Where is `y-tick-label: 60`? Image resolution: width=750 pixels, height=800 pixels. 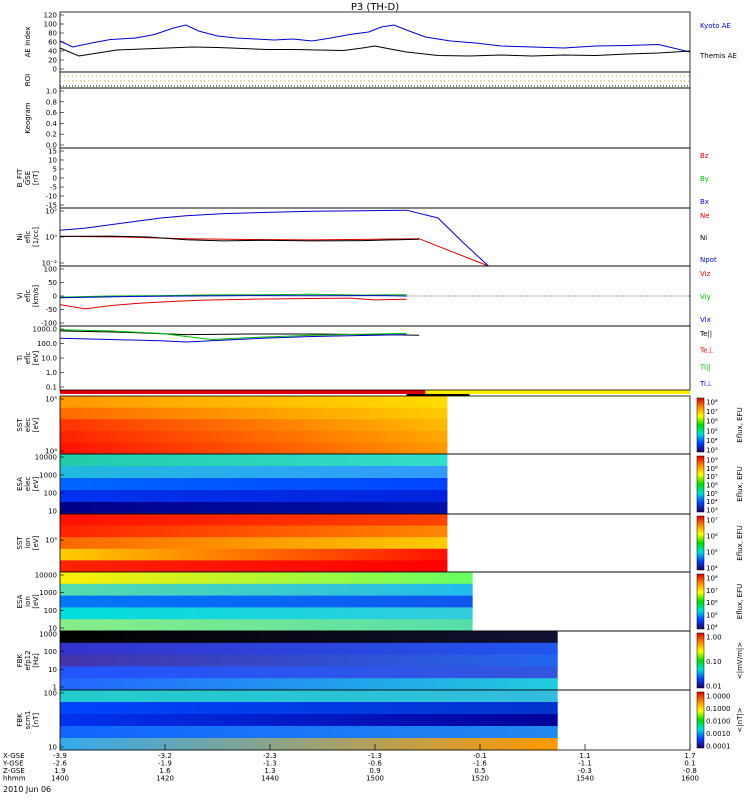
y-tick-label: 60 is located at coordinates (52, 43).